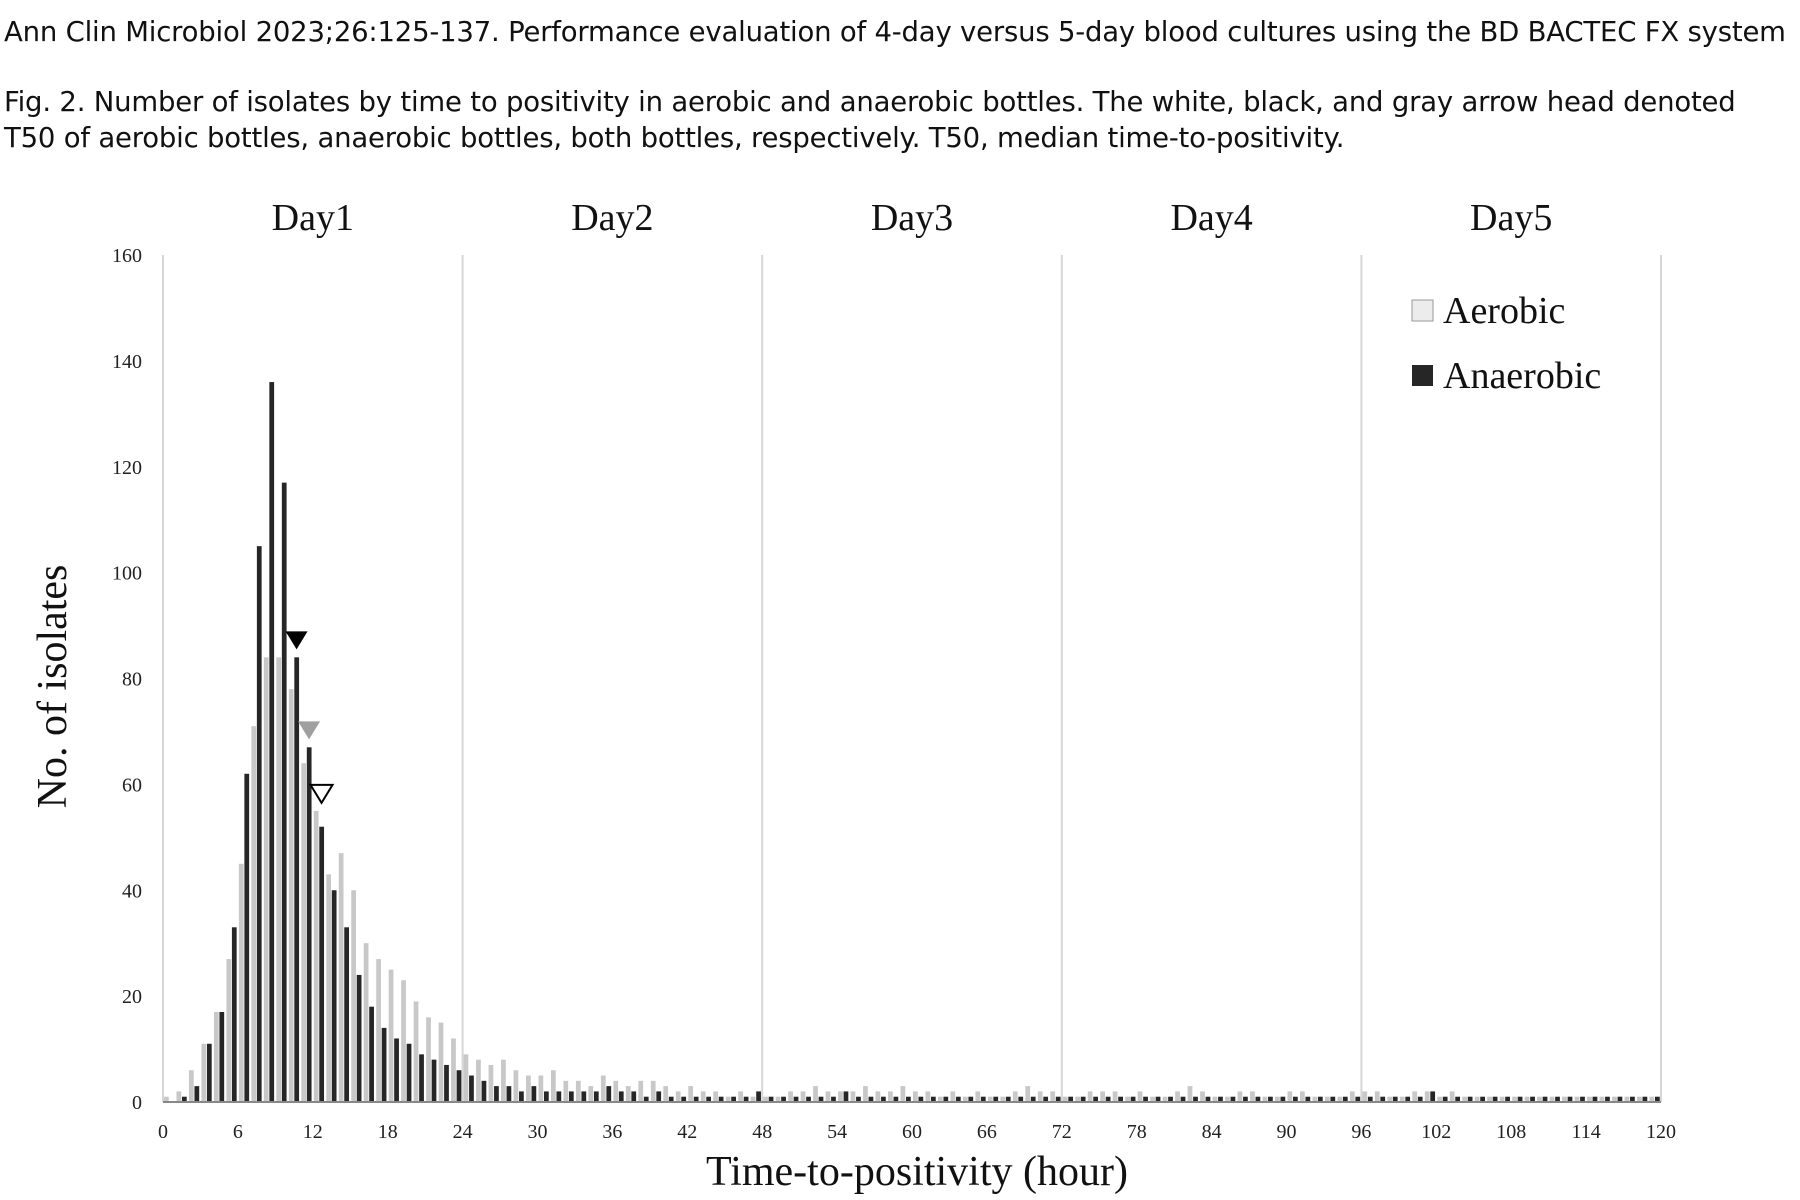 Image resolution: width=1800 pixels, height=1200 pixels. I want to click on y-tick-label: 0, so click(137, 1103).